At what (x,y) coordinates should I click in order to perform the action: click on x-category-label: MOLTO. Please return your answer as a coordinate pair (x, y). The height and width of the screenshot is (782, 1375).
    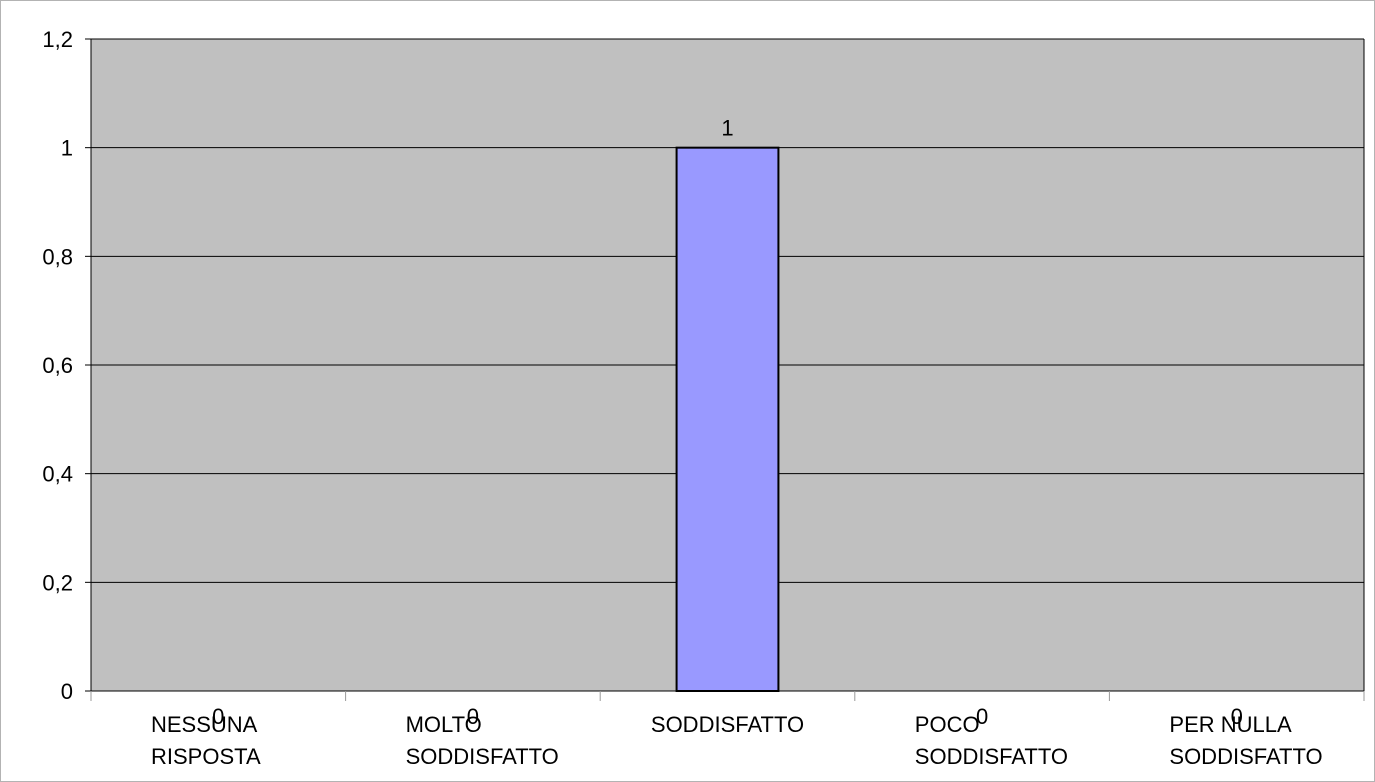
    Looking at the image, I should click on (444, 724).